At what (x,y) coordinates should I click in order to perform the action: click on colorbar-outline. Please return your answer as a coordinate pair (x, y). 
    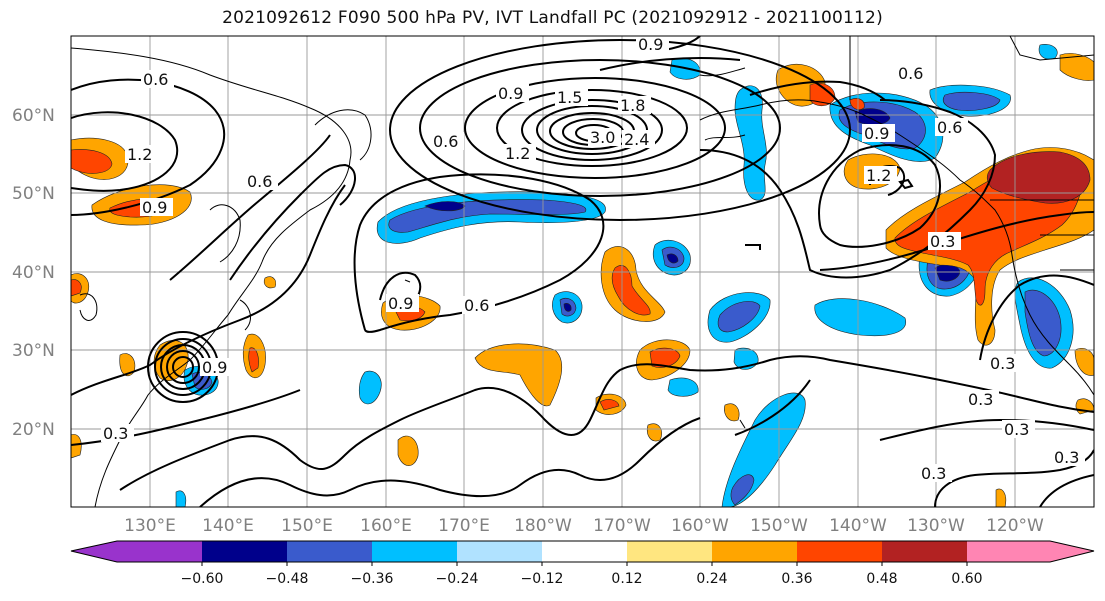
    Looking at the image, I should click on (582, 551).